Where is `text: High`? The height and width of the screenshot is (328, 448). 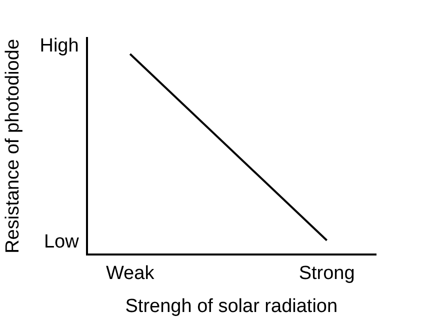
text: High is located at coordinates (59, 45).